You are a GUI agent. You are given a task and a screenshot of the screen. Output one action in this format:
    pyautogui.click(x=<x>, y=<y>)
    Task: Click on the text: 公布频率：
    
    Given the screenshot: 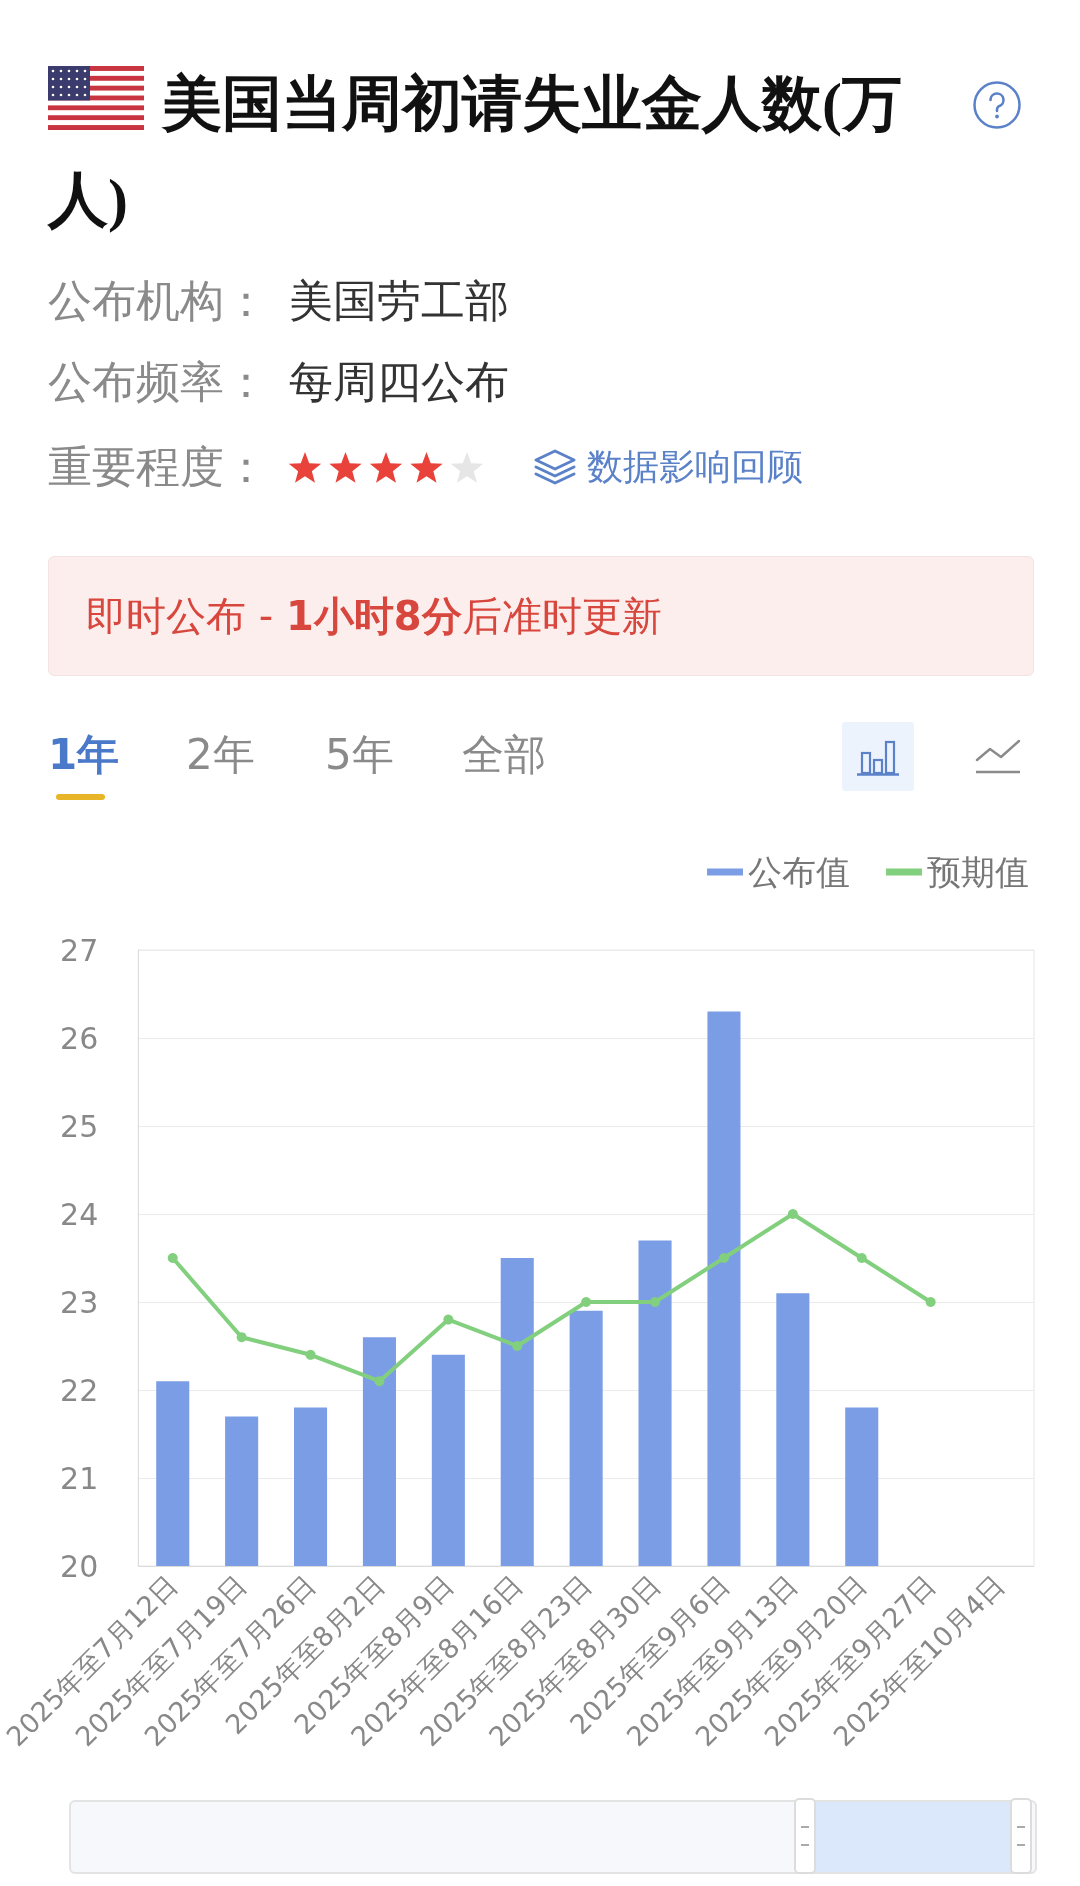 What is the action you would take?
    pyautogui.click(x=158, y=382)
    